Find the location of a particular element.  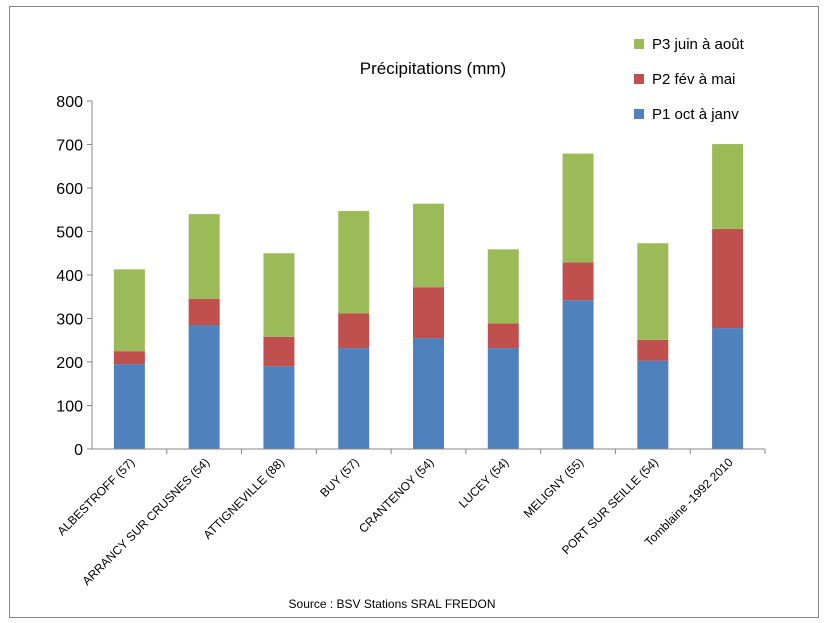

y-tick-label: 100 is located at coordinates (69, 407).